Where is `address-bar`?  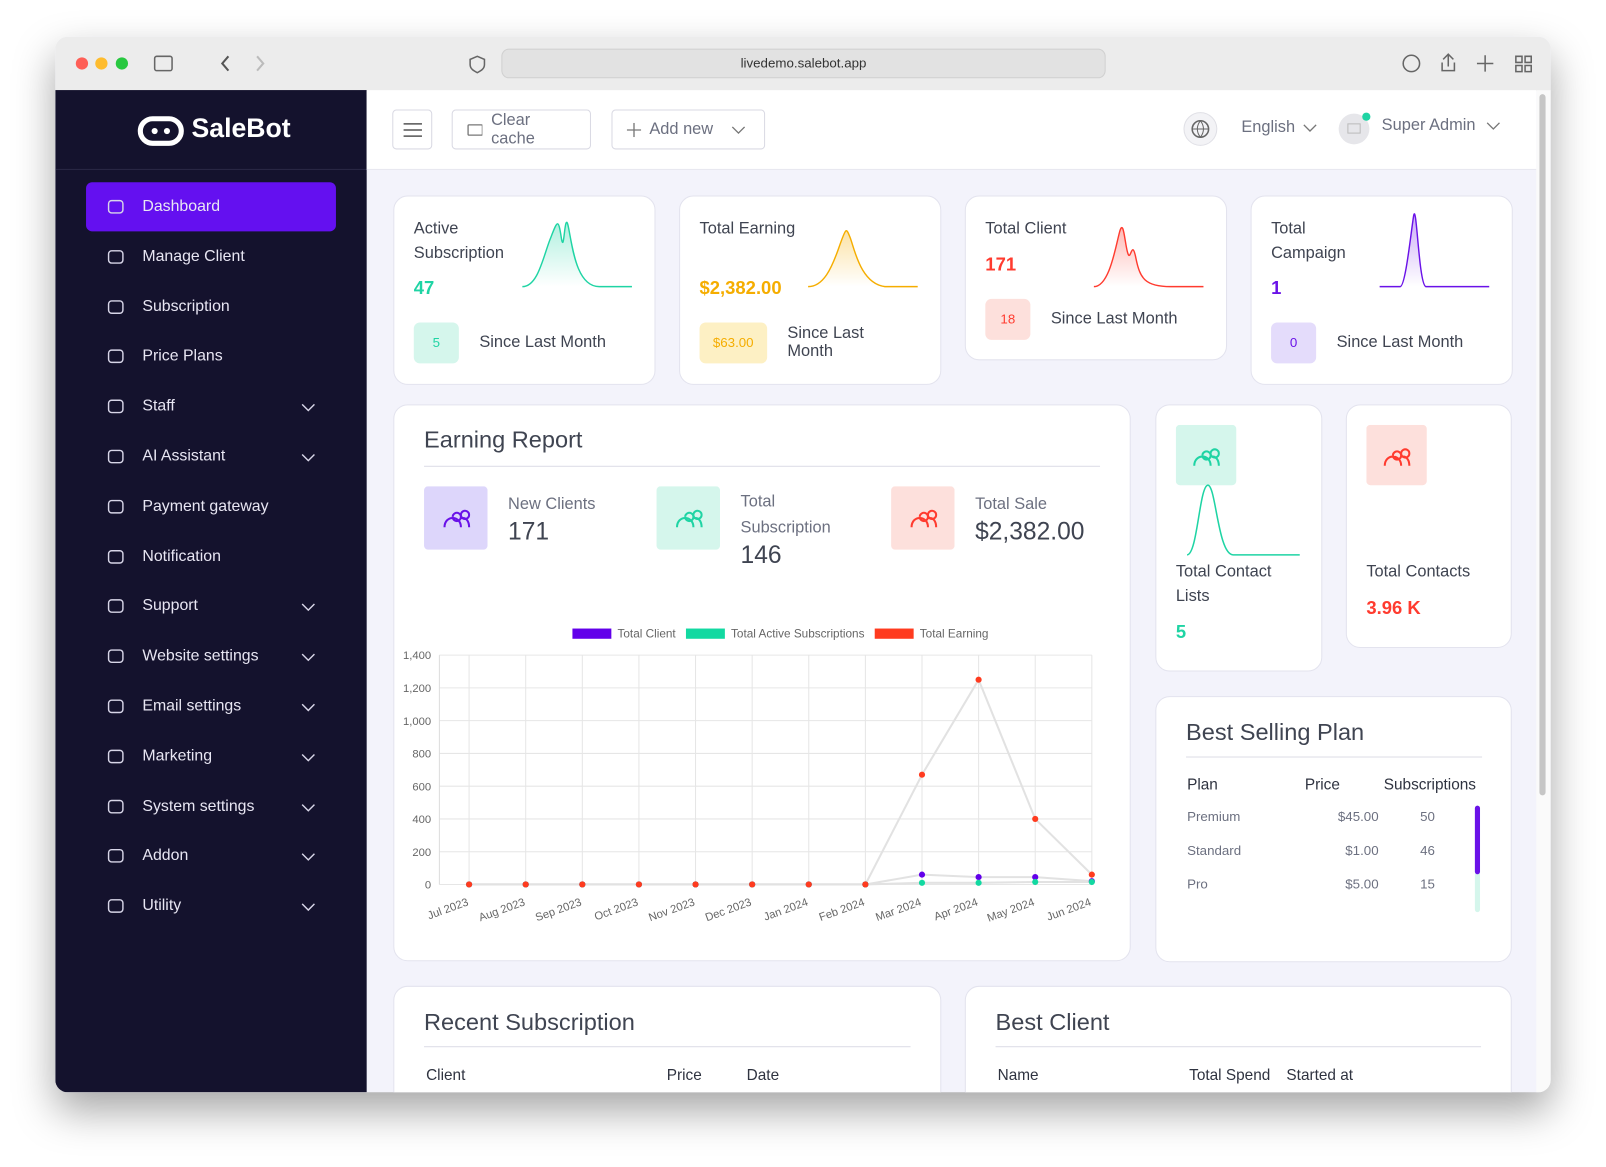
address-bar is located at coordinates (803, 63).